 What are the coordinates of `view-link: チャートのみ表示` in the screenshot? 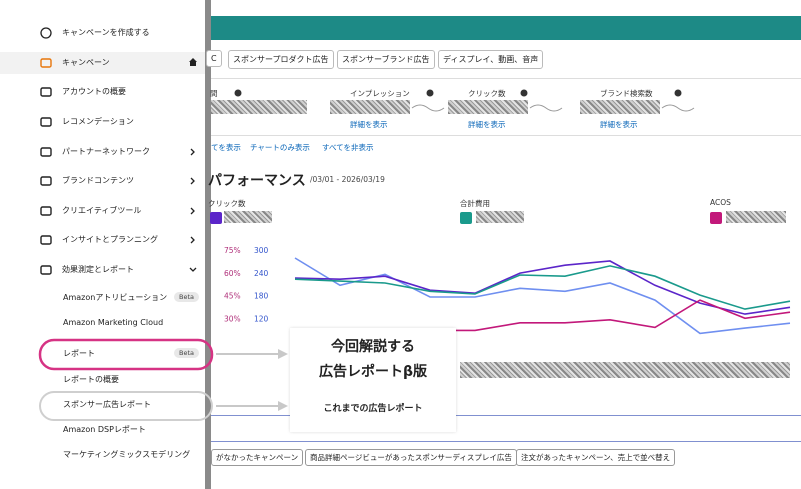 It's located at (280, 147).